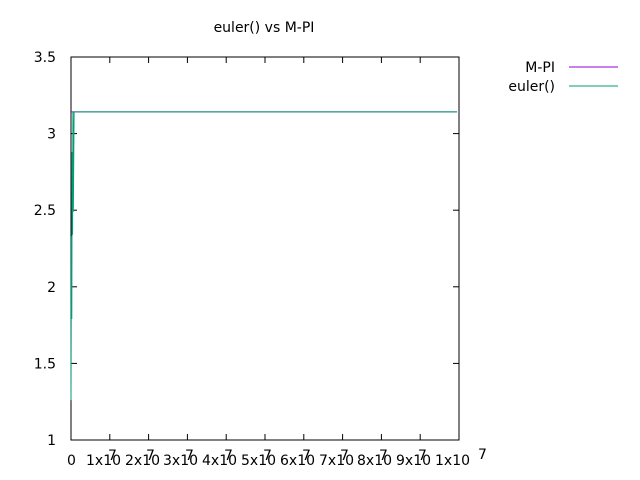 This screenshot has height=480, width=640. I want to click on legend: M-PI euler(), so click(563, 77).